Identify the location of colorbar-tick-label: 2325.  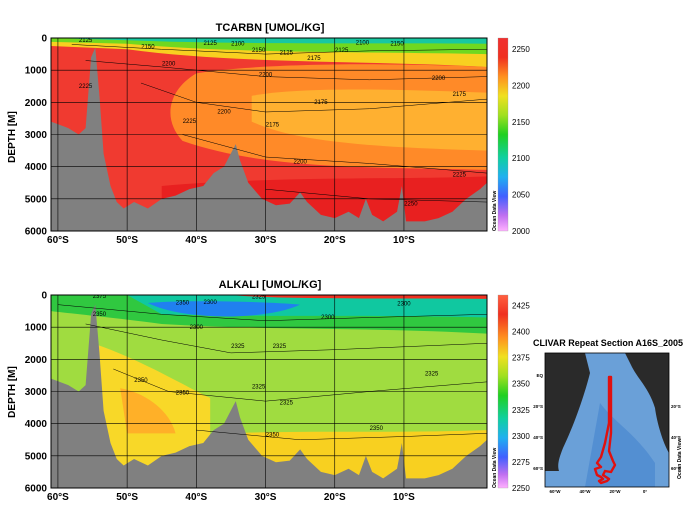
(521, 410).